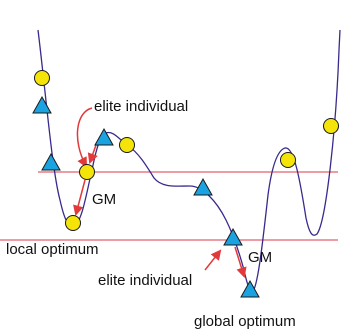  What do you see at coordinates (84, 137) in the screenshot?
I see `elite-top-arrow` at bounding box center [84, 137].